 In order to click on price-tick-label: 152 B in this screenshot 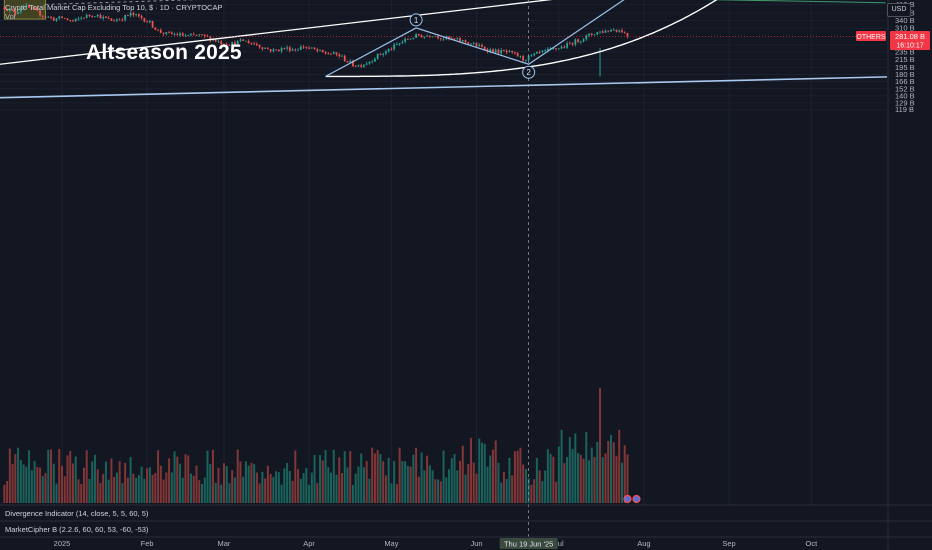, I will do `click(905, 88)`.